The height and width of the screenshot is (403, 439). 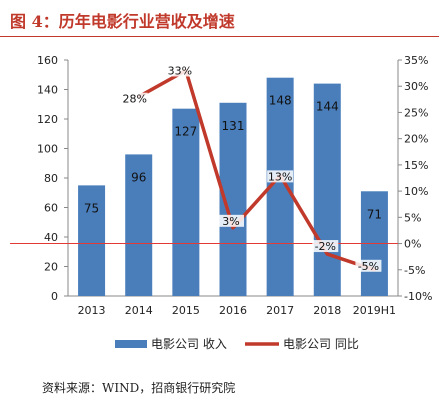 I want to click on growth-label: -2%, so click(x=325, y=246).